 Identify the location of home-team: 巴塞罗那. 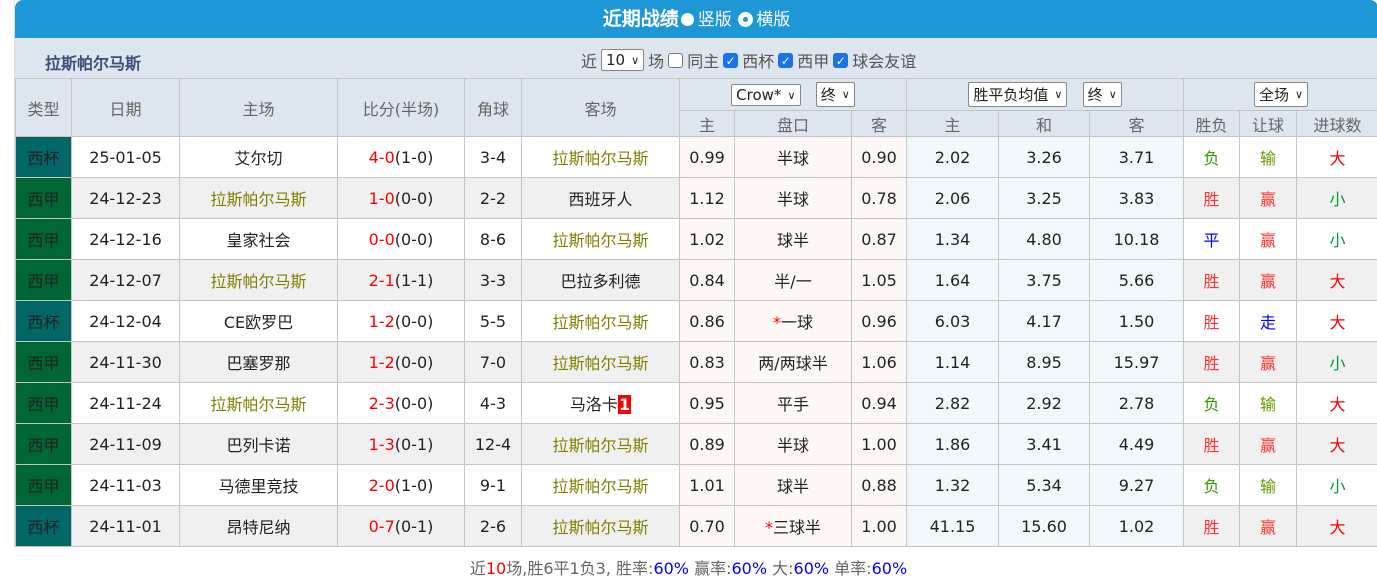
(258, 362).